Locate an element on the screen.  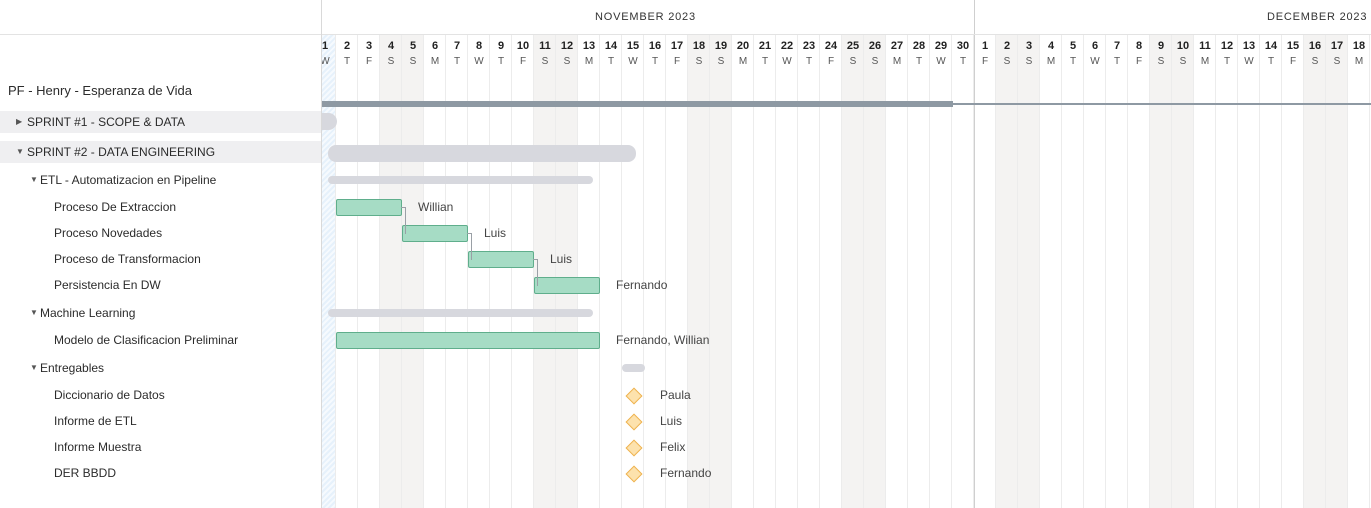
task-row: ▼ ETL - Automatizacion en Pipeline is located at coordinates (160, 180).